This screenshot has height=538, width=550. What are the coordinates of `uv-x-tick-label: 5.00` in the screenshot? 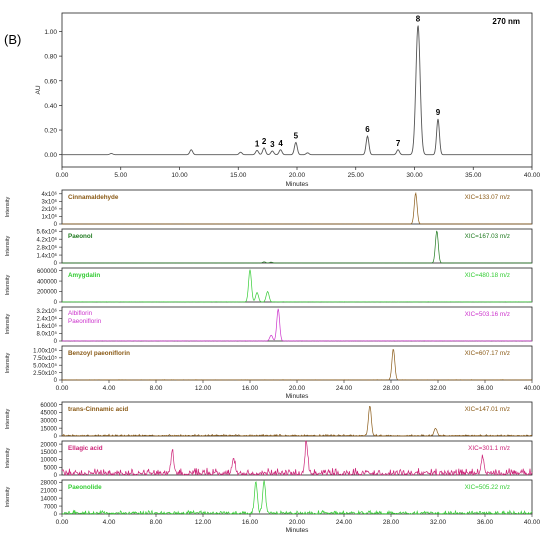 It's located at (120, 175).